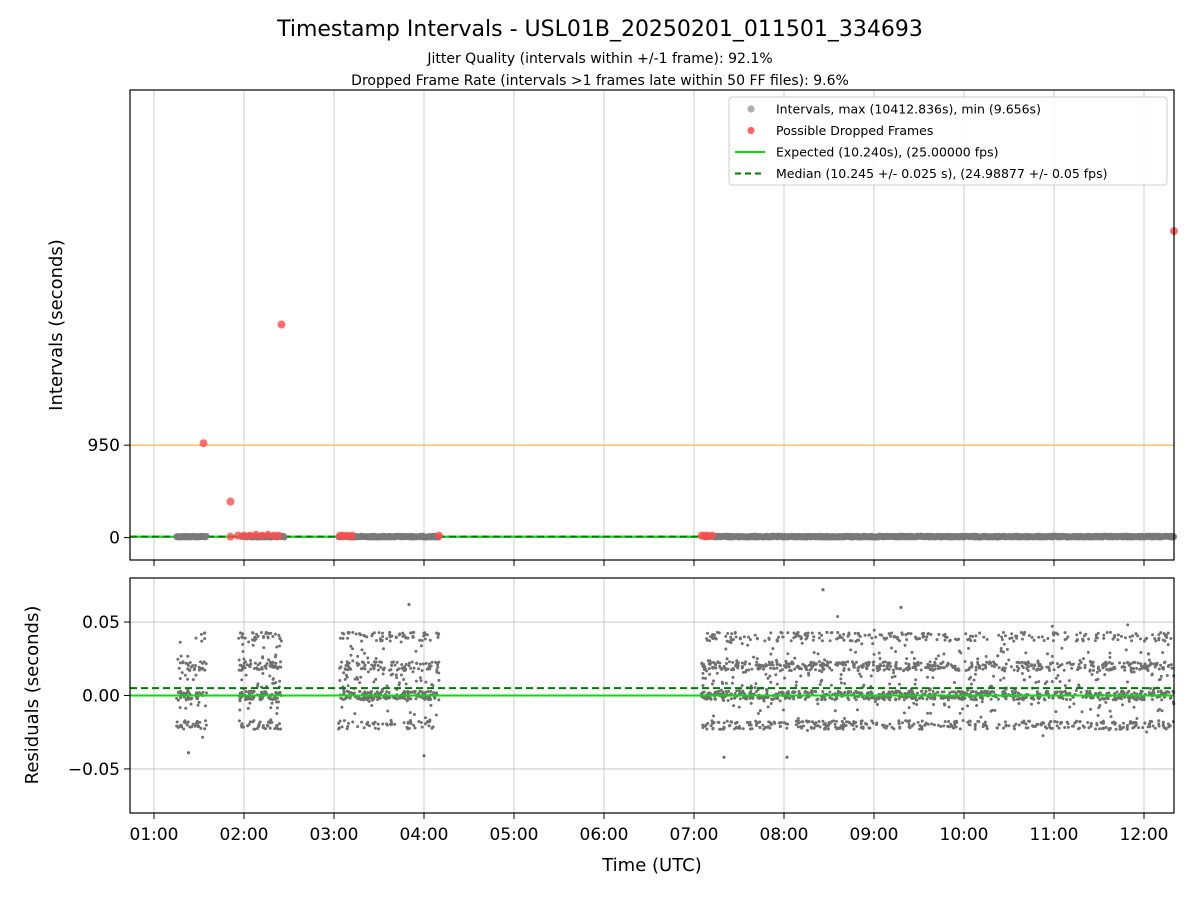  I want to click on legend-box, so click(948, 141).